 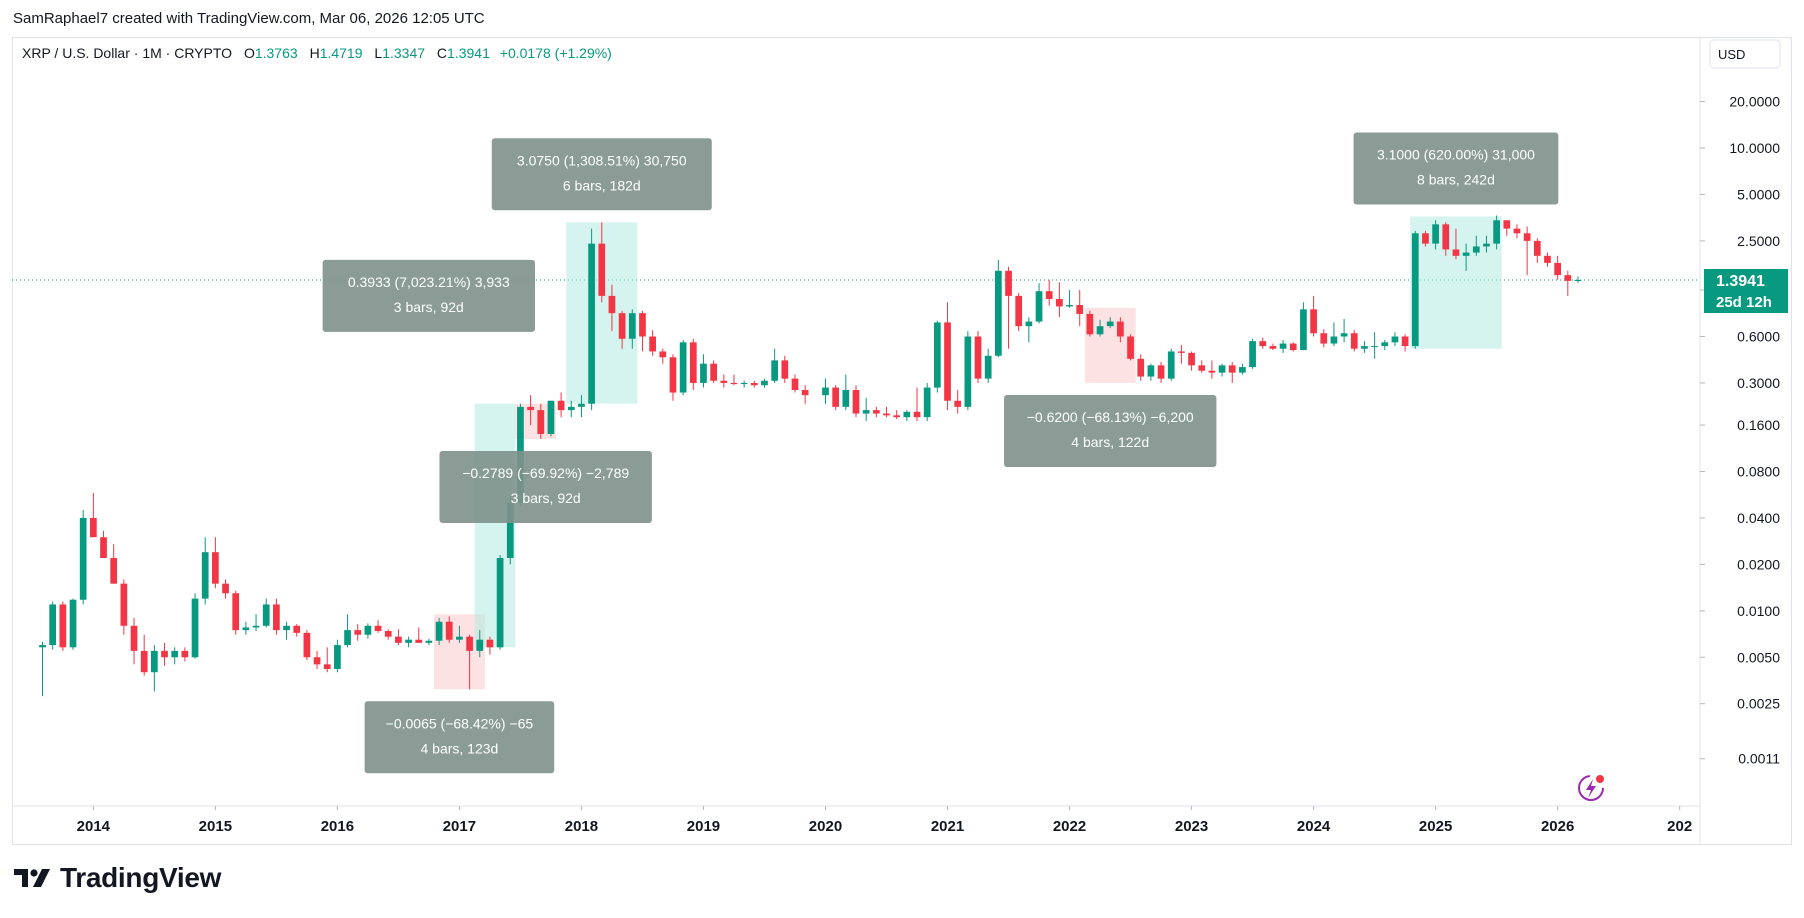 I want to click on measure-label-bars: 8 bars, 242d, so click(x=1456, y=179).